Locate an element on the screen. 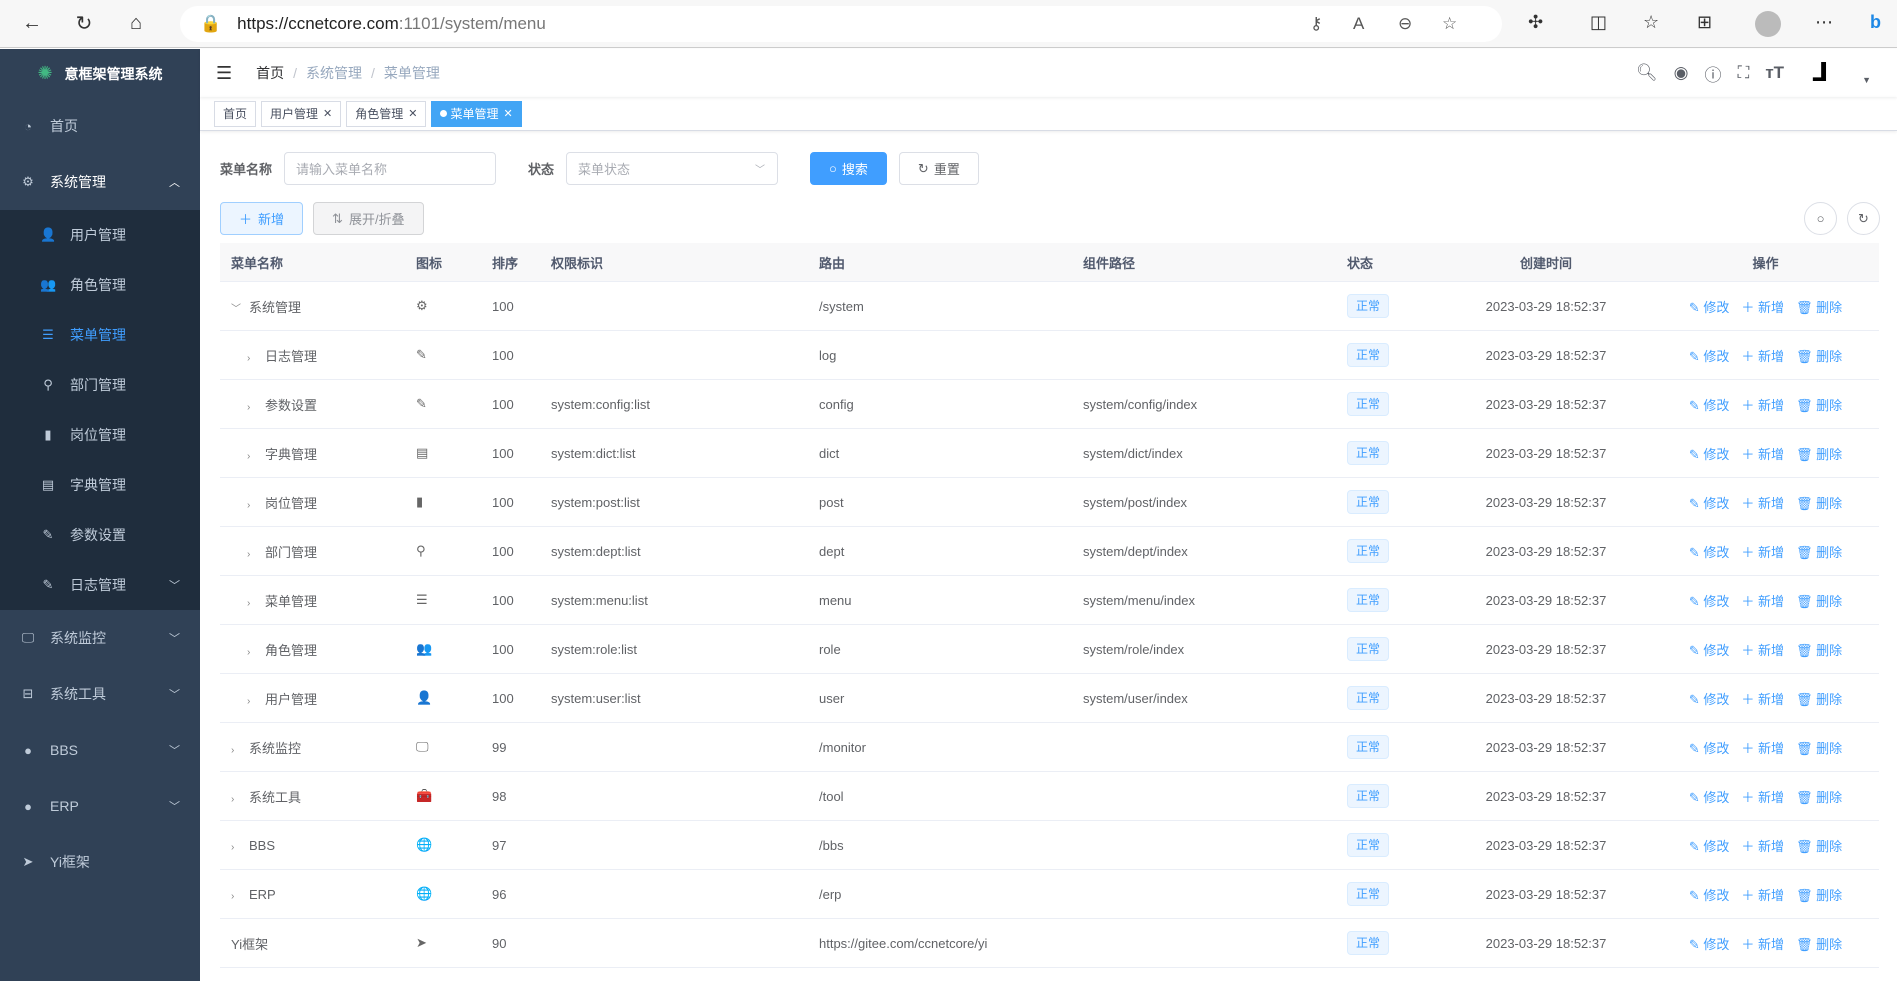 The width and height of the screenshot is (1897, 981). search-icon: 🔍︎ is located at coordinates (1647, 72).